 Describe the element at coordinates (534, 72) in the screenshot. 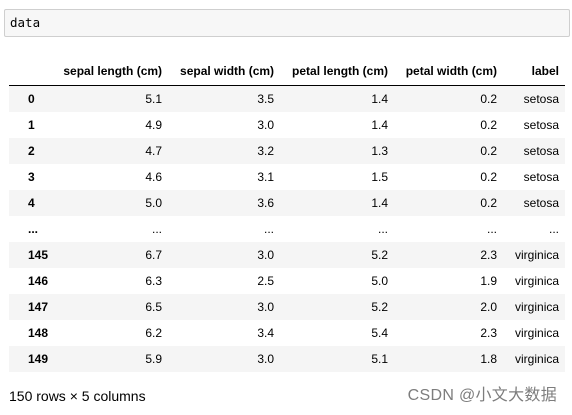

I see `column-header-label: label` at that location.